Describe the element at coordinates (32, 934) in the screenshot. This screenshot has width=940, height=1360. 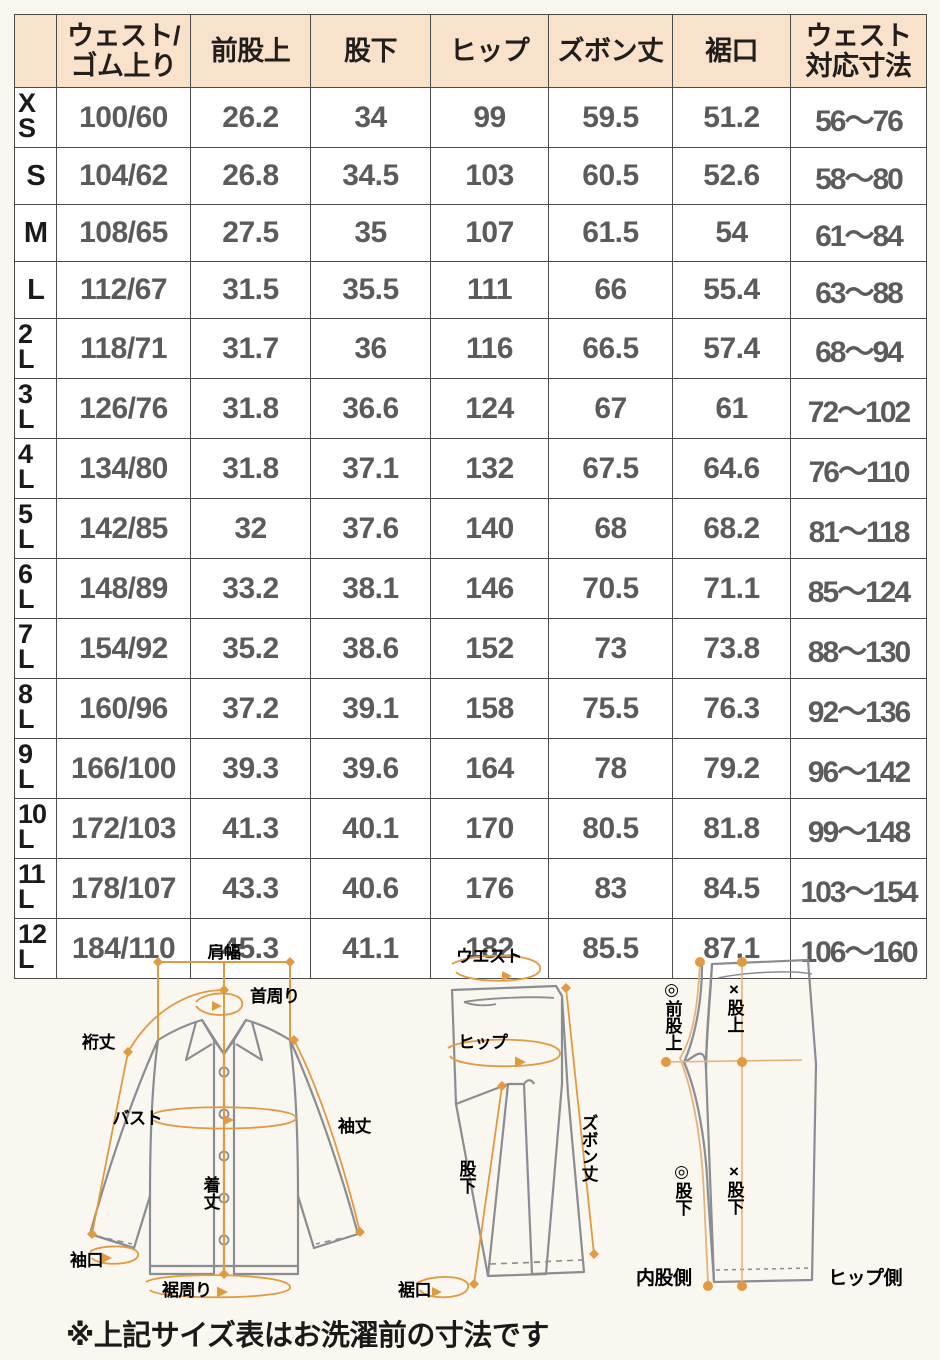
I see `size-label-part: 12` at that location.